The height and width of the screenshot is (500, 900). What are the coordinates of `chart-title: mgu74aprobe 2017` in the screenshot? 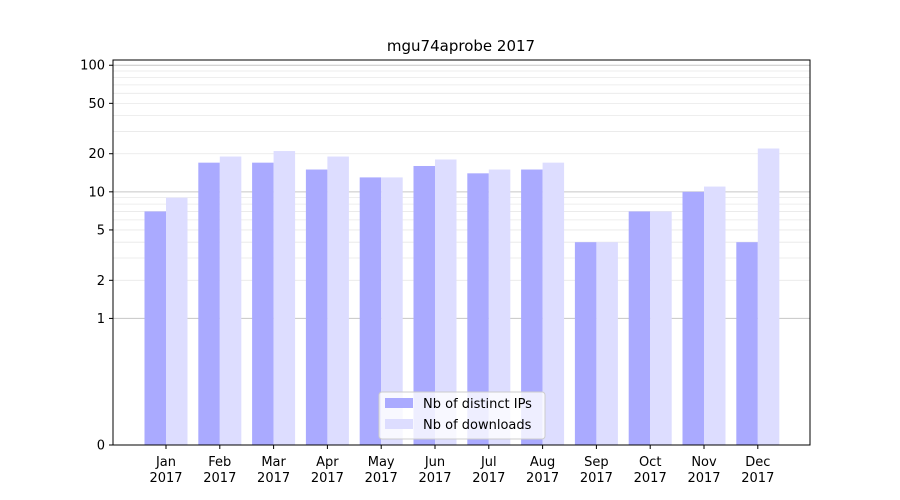 It's located at (461, 46).